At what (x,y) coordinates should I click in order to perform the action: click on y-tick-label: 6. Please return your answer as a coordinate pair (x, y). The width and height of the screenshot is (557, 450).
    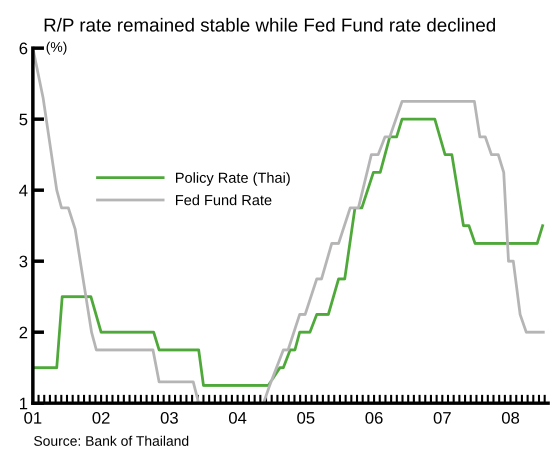
    Looking at the image, I should click on (24, 48).